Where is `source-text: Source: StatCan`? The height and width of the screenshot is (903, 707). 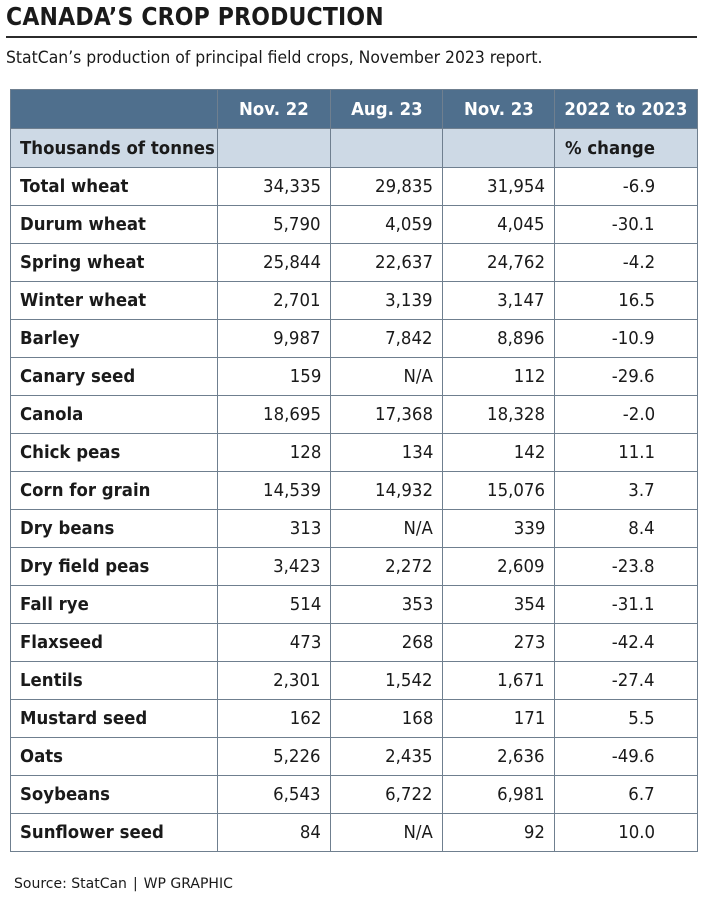 source-text: Source: StatCan is located at coordinates (70, 884).